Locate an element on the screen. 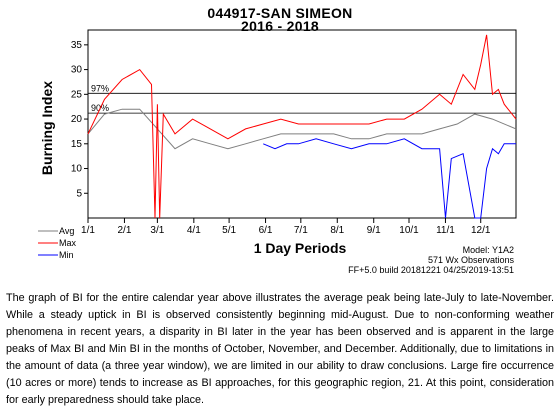  legend-max-label: Max is located at coordinates (68, 243).